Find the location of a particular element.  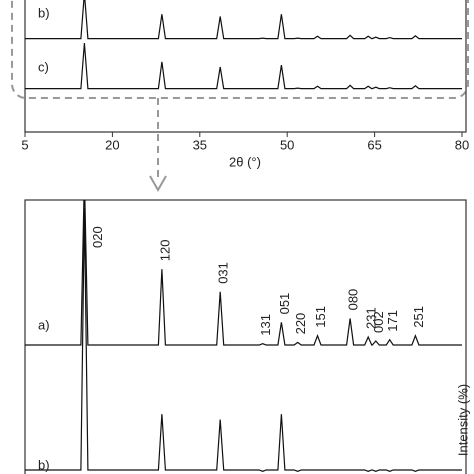

peak-label: 020 is located at coordinates (97, 237).